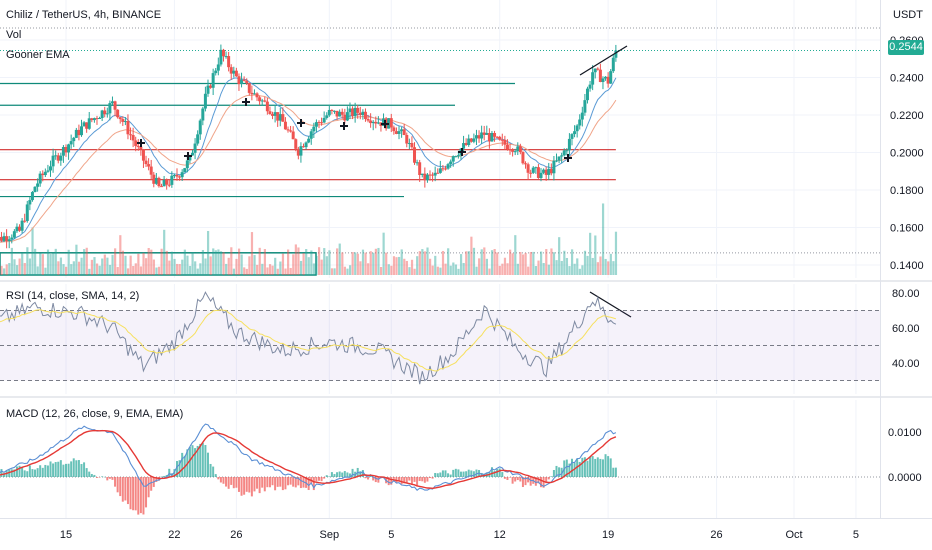  Describe the element at coordinates (14, 35) in the screenshot. I see `vol-legend: Vol` at that location.